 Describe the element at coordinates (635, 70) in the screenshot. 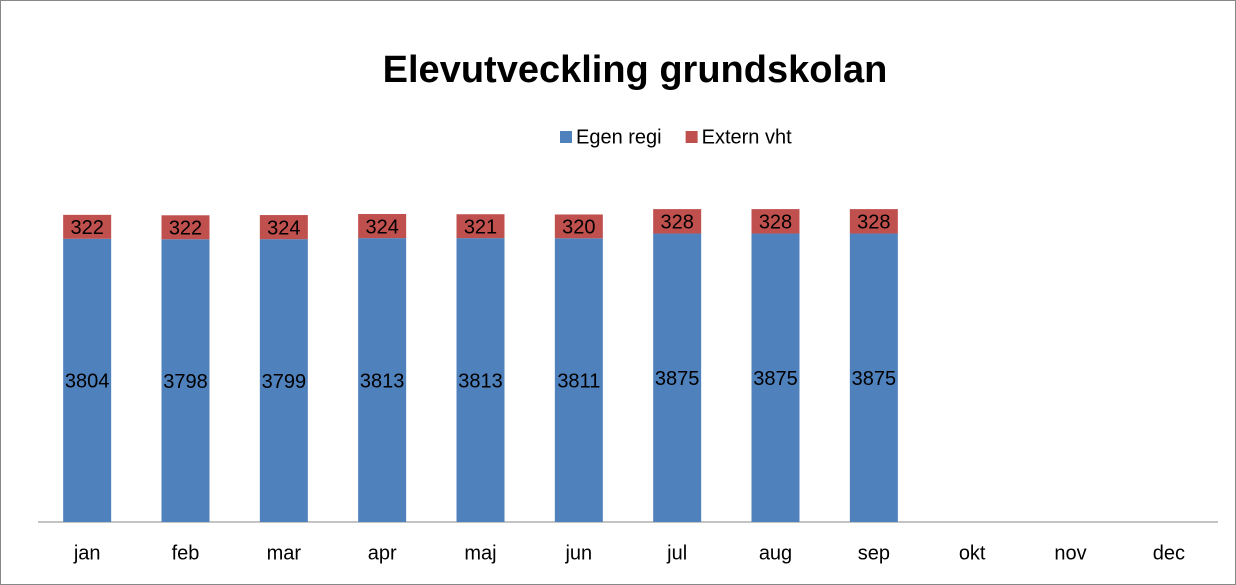

I see `chart-title: Elevutveckling grundskolan` at that location.